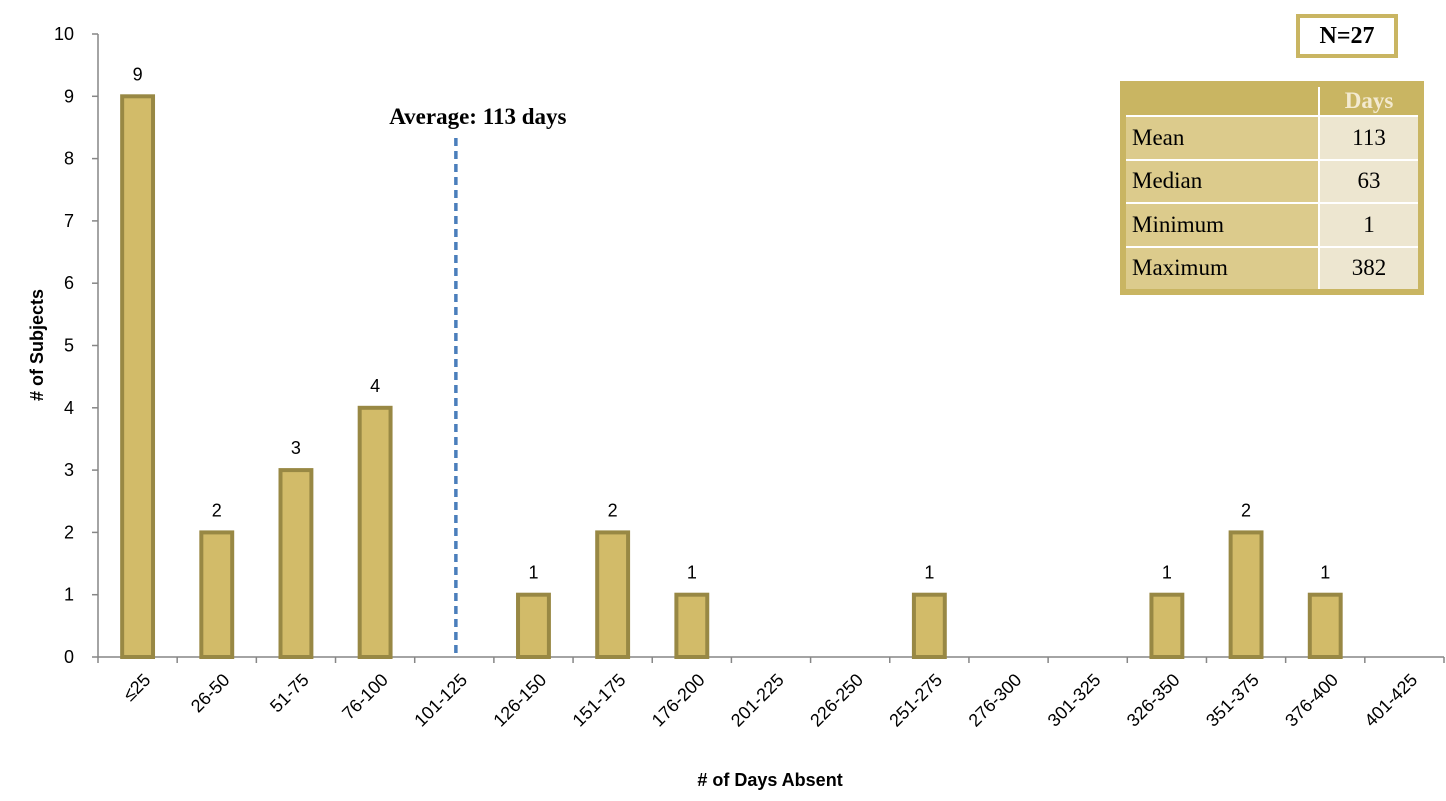  What do you see at coordinates (76, 345) in the screenshot?
I see `y-axis: 0 1 2 3 4 5 6 7 8 9 10` at bounding box center [76, 345].